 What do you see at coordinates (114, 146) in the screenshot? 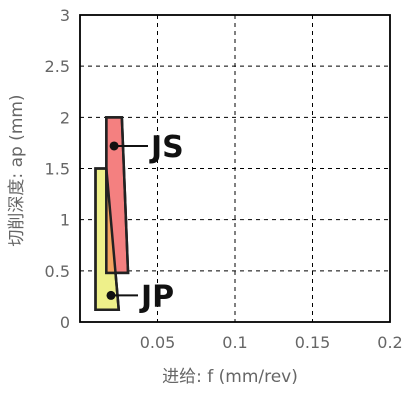
I see `callout-marker-js` at bounding box center [114, 146].